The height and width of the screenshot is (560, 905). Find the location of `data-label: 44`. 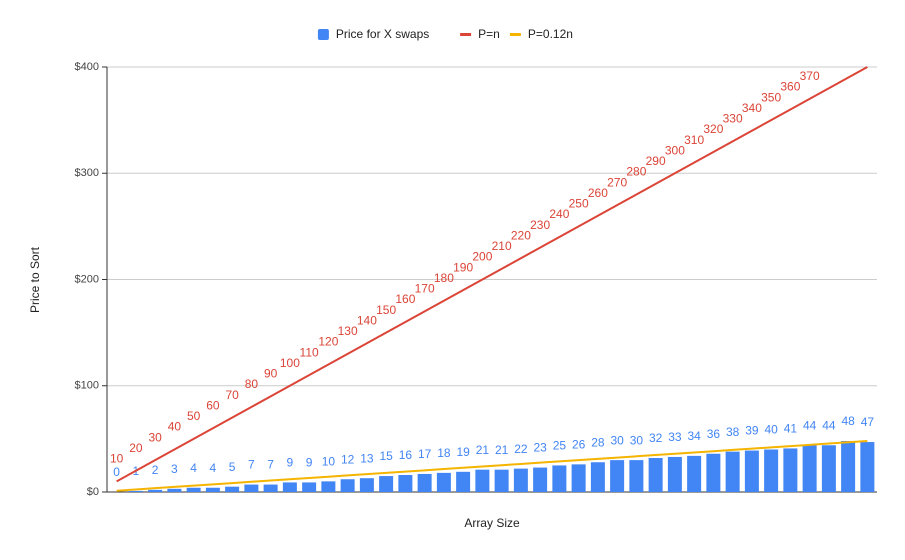

data-label: 44 is located at coordinates (810, 425).